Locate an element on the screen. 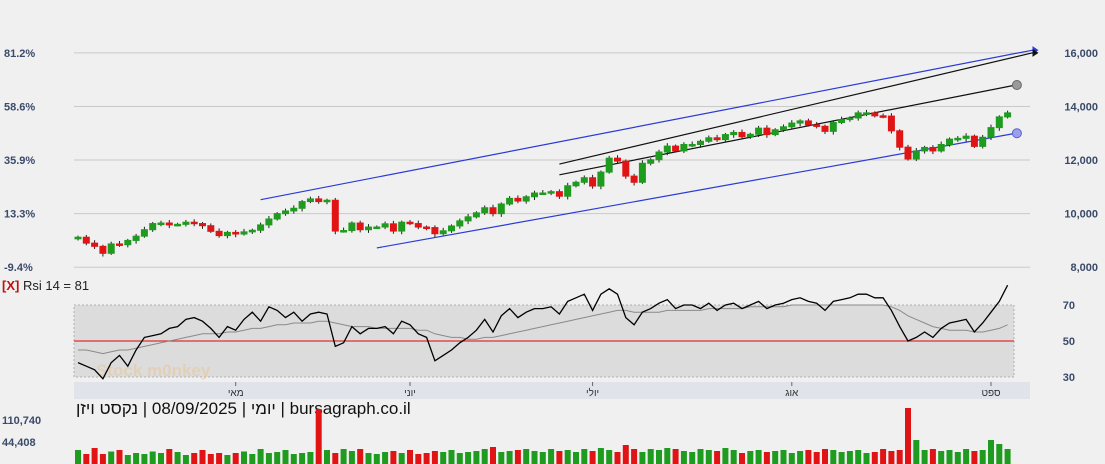  volume-tick-label: 44,408 is located at coordinates (19, 443).